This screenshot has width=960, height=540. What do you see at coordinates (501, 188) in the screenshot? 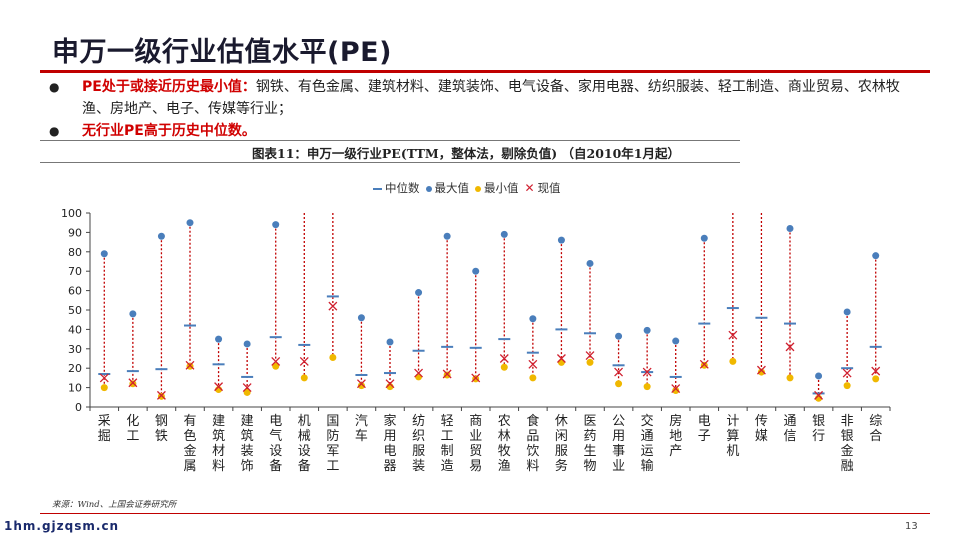
I see `legend-min-label: 最小值` at bounding box center [501, 188].